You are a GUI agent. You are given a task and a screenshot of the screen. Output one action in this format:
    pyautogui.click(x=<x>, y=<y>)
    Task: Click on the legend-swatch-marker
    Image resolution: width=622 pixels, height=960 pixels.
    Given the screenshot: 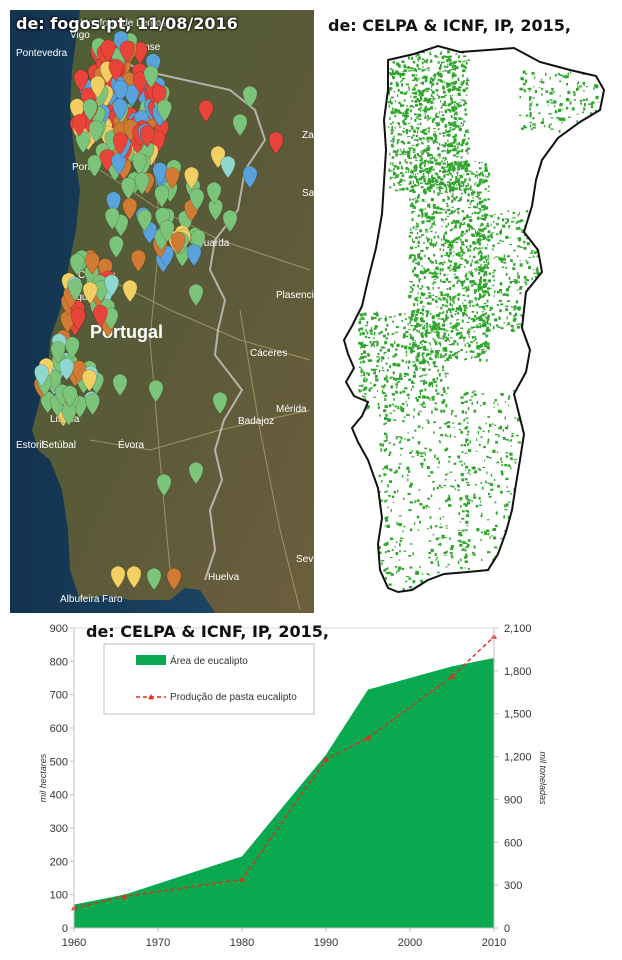 What is the action you would take?
    pyautogui.click(x=151, y=697)
    